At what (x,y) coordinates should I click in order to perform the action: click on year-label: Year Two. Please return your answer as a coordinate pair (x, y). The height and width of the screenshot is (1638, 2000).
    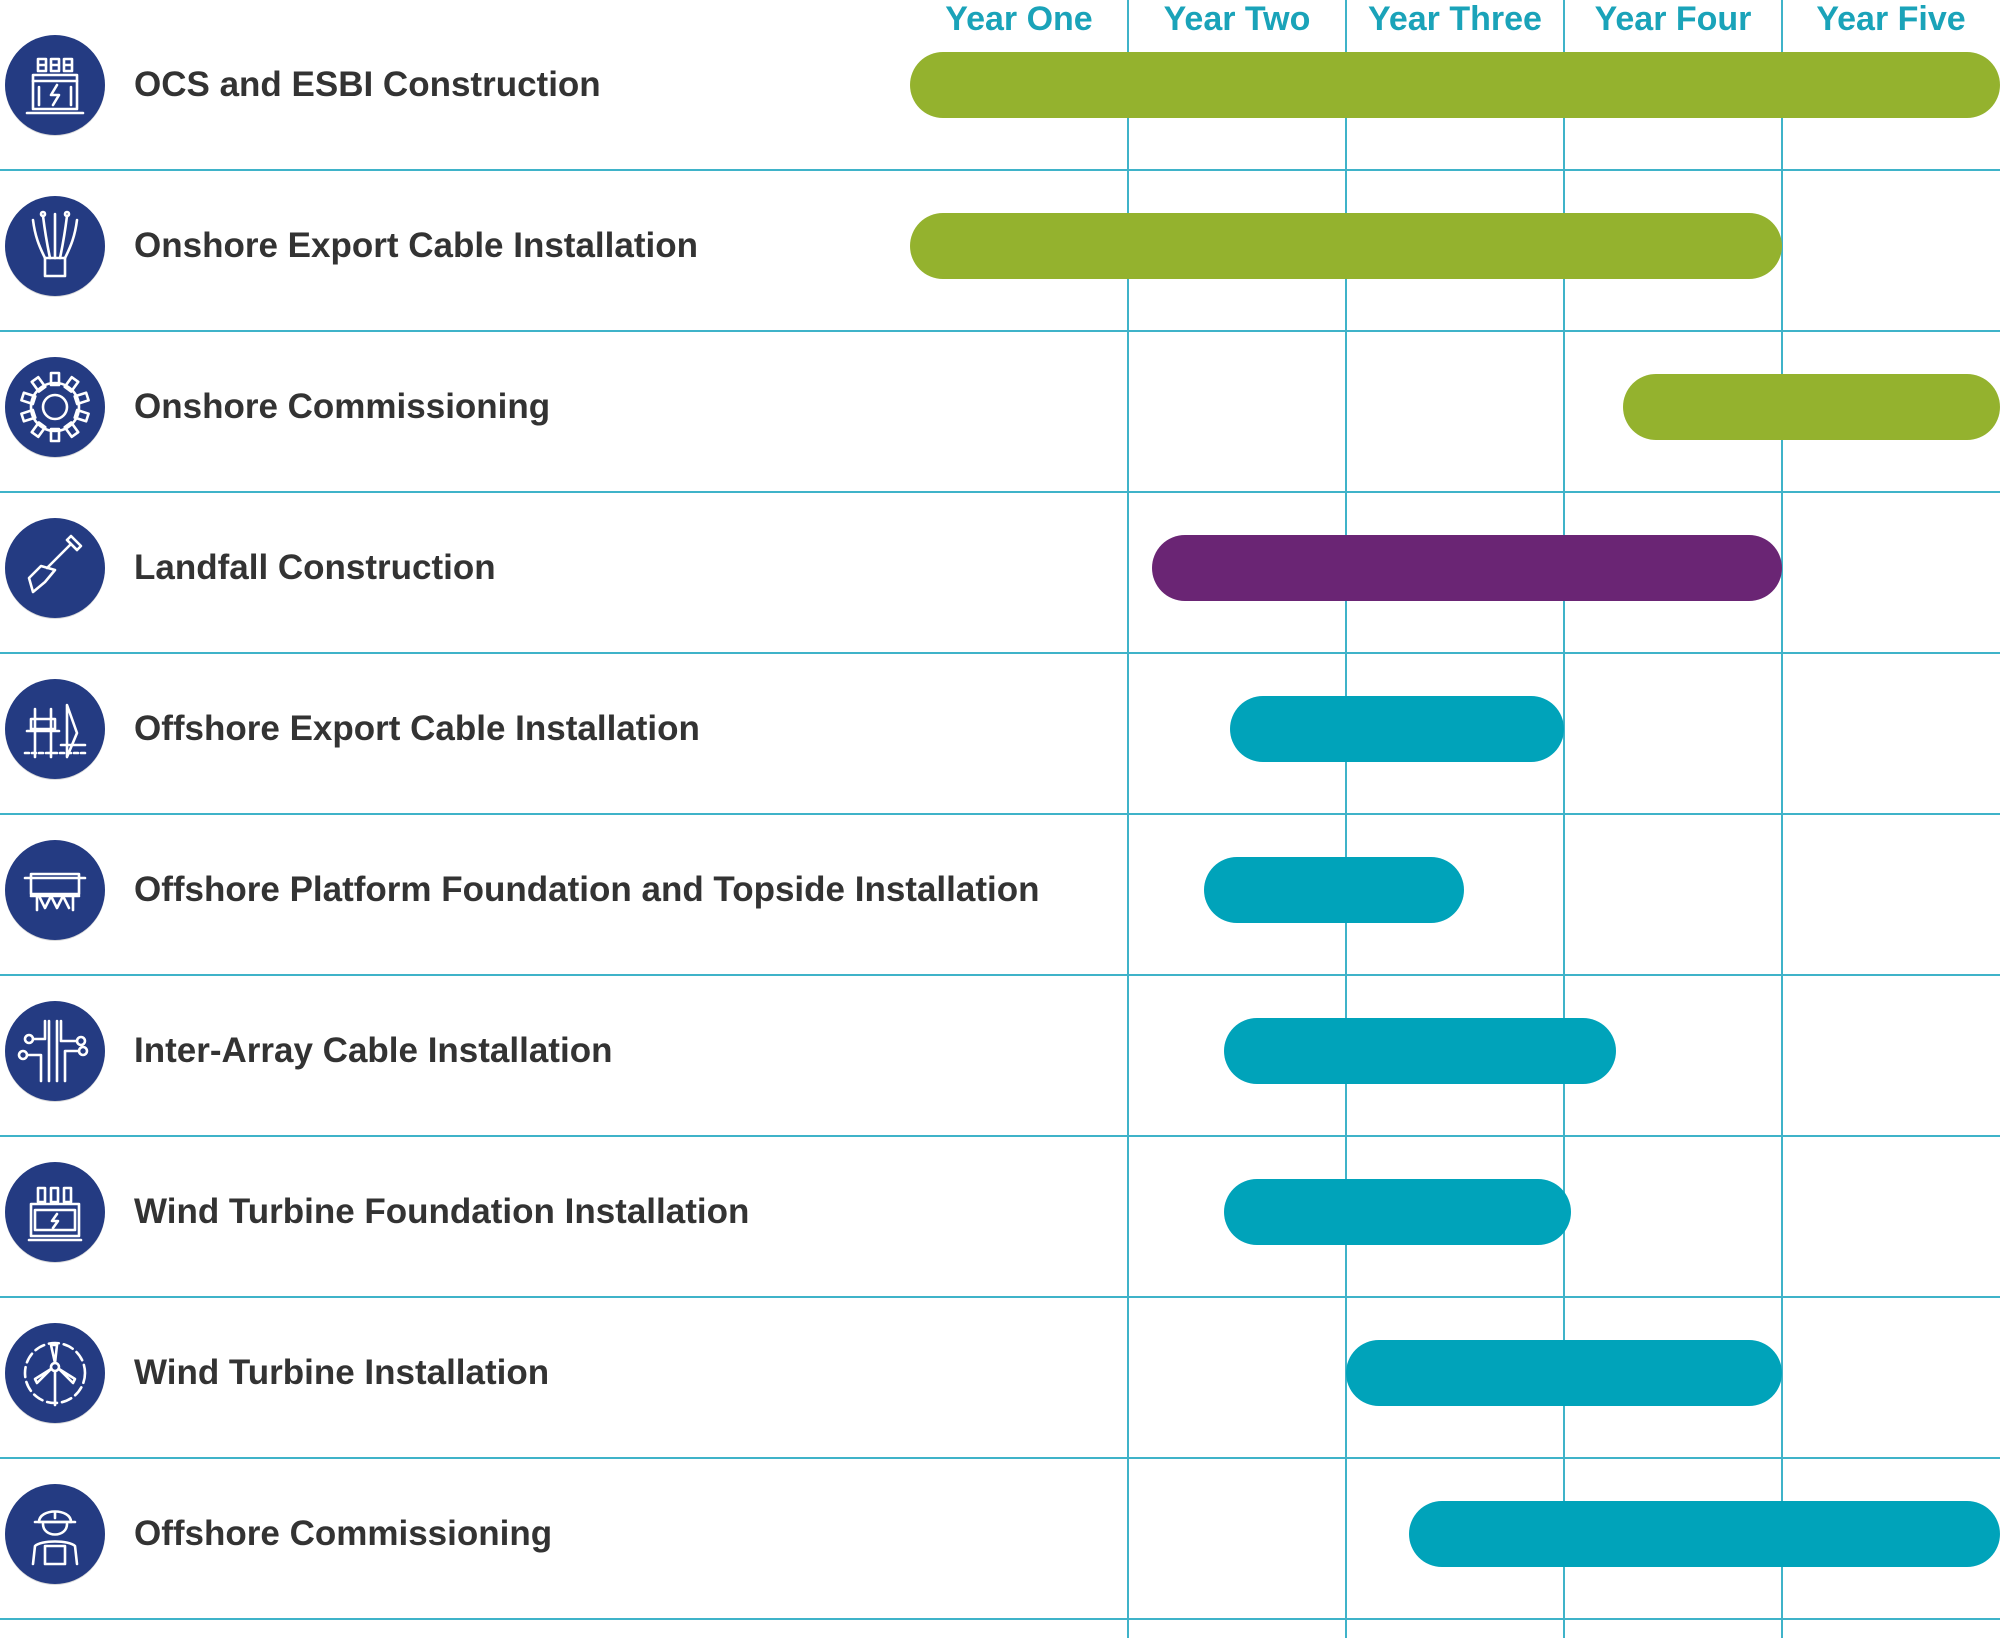
    Looking at the image, I should click on (1237, 19).